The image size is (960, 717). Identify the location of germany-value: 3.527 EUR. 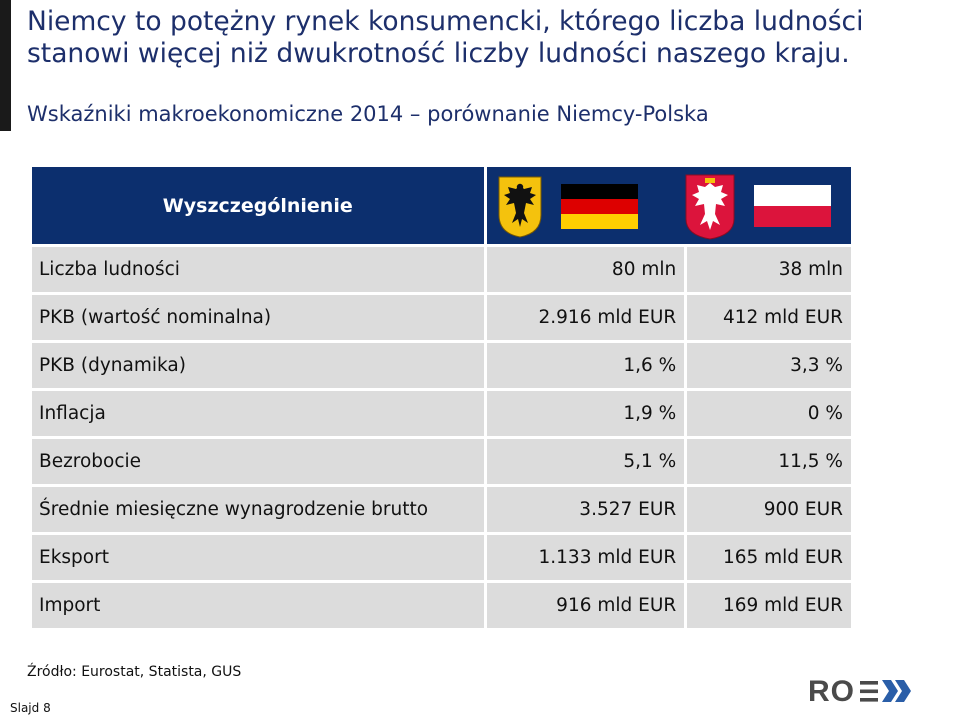
(584, 509).